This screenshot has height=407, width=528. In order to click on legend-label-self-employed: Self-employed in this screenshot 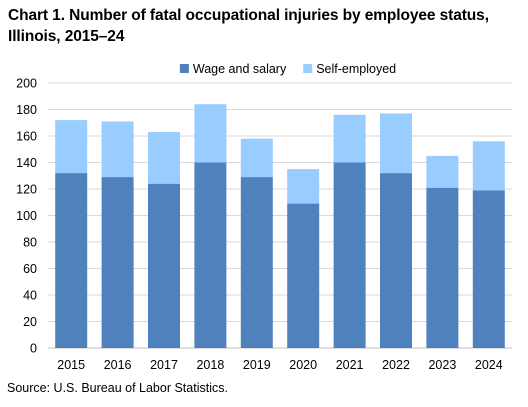, I will do `click(356, 69)`.